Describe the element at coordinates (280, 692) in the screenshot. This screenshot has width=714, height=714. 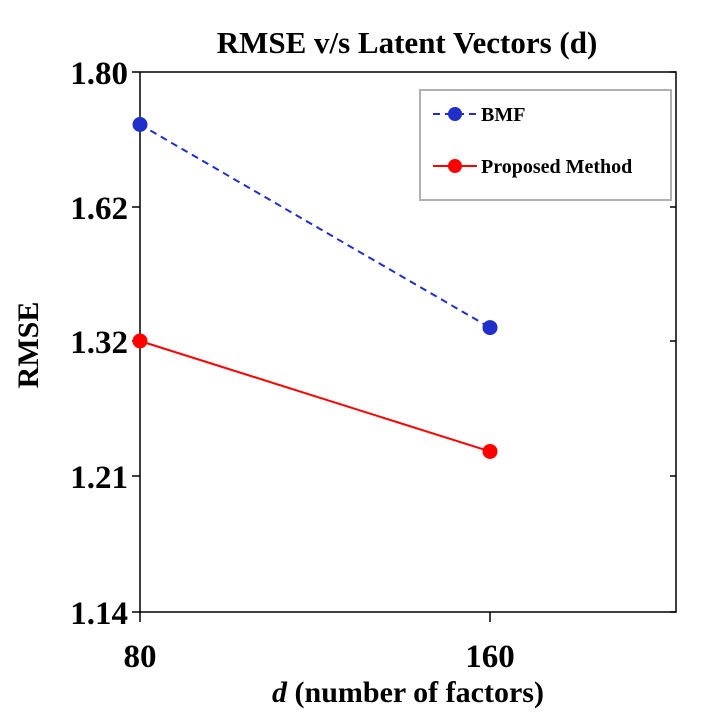
I see `x-axis-label-variable: d` at that location.